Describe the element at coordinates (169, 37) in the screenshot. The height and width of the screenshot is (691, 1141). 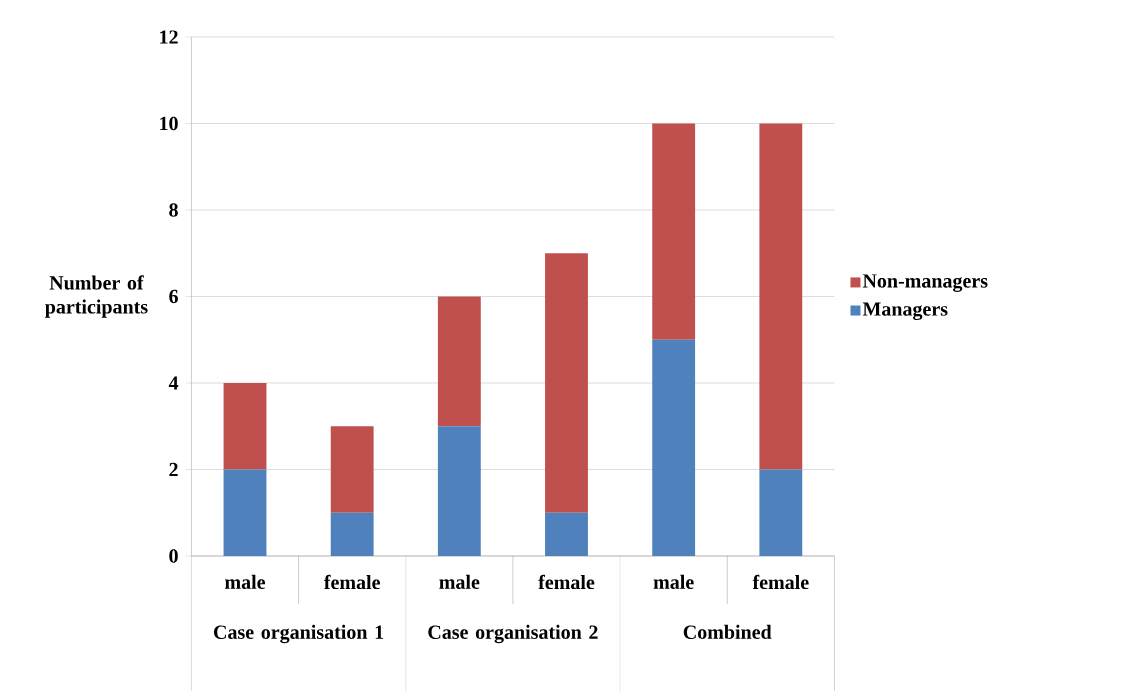
I see `y-tick-label: 12` at that location.